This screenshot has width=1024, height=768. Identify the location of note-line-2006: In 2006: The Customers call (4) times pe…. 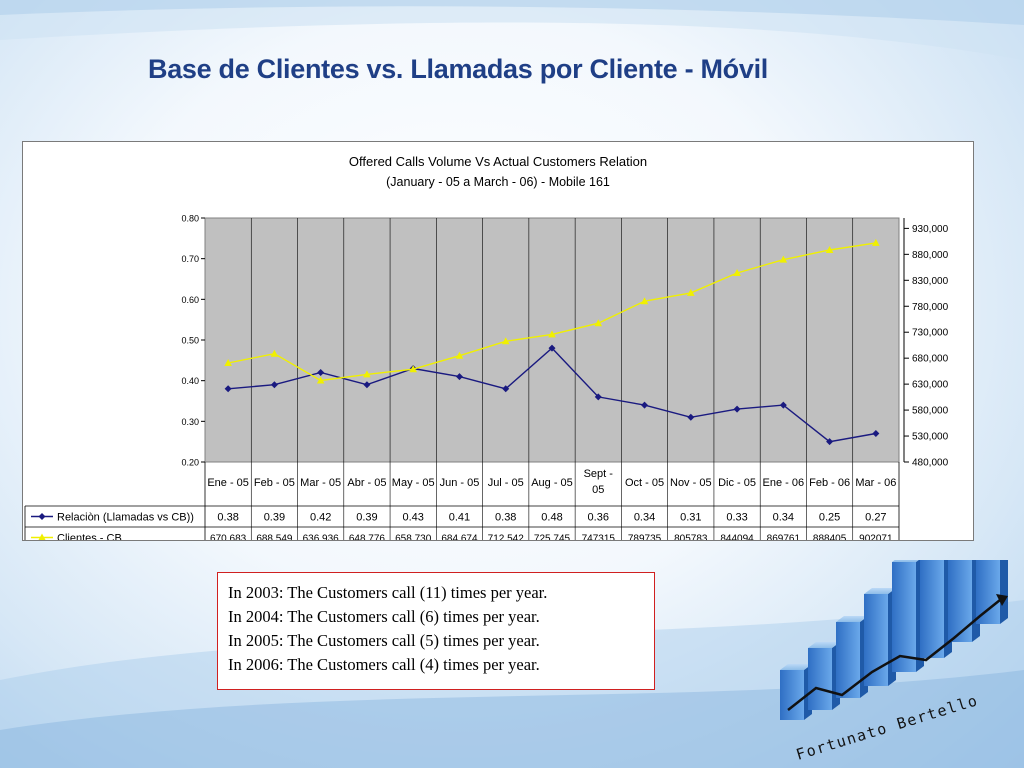
(384, 664).